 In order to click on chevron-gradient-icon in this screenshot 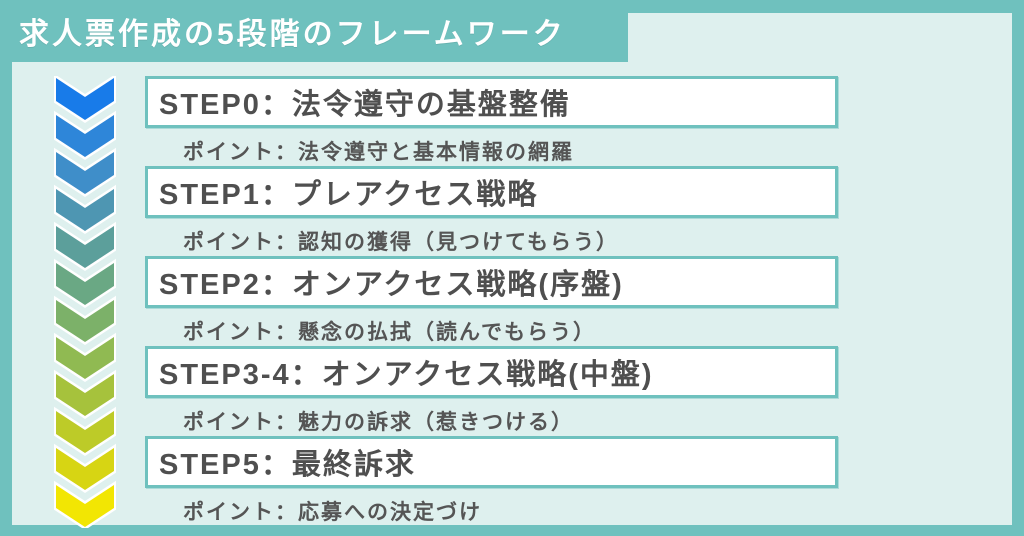, I will do `click(85, 302)`.